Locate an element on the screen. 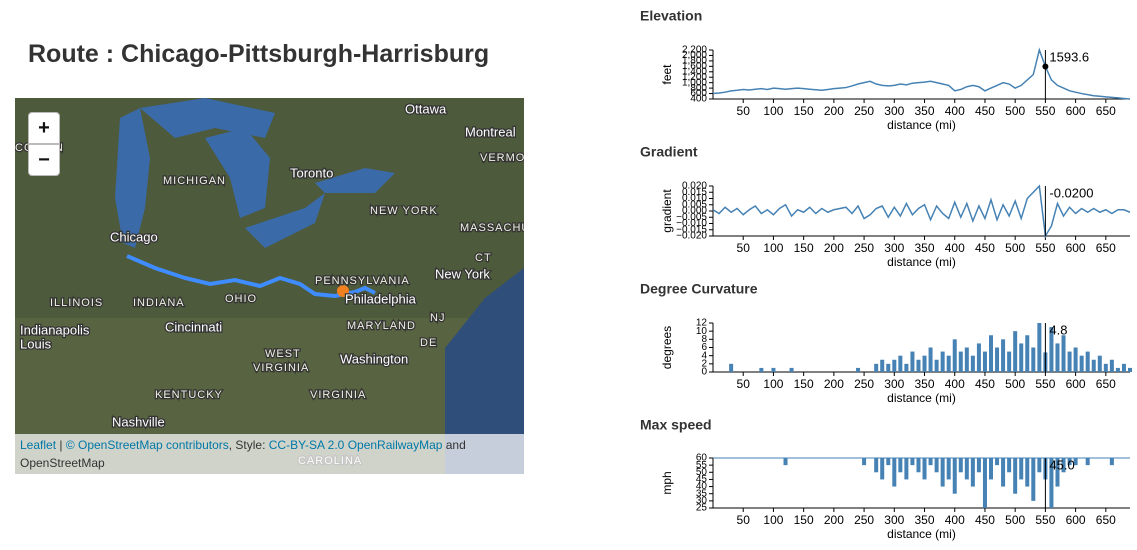  map-label: Ottawa is located at coordinates (426, 108).